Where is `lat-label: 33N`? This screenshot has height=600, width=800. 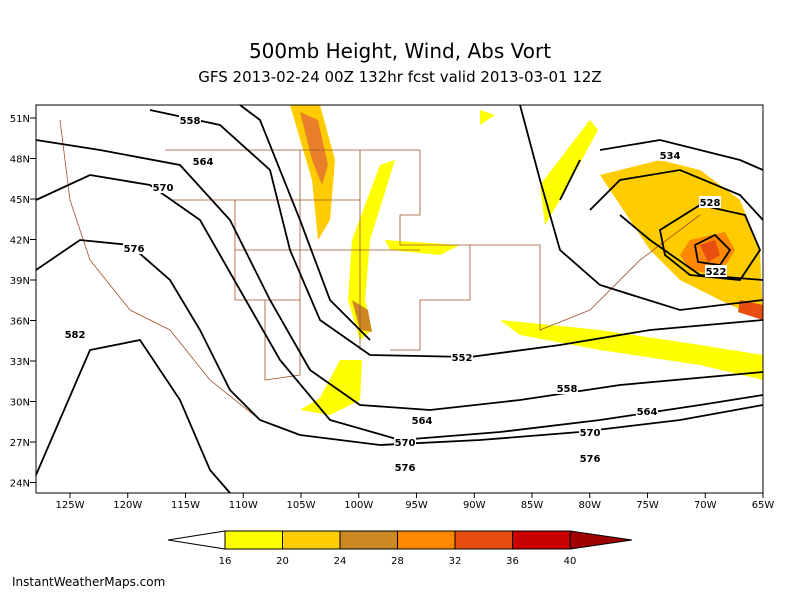
lat-label: 33N is located at coordinates (20, 362).